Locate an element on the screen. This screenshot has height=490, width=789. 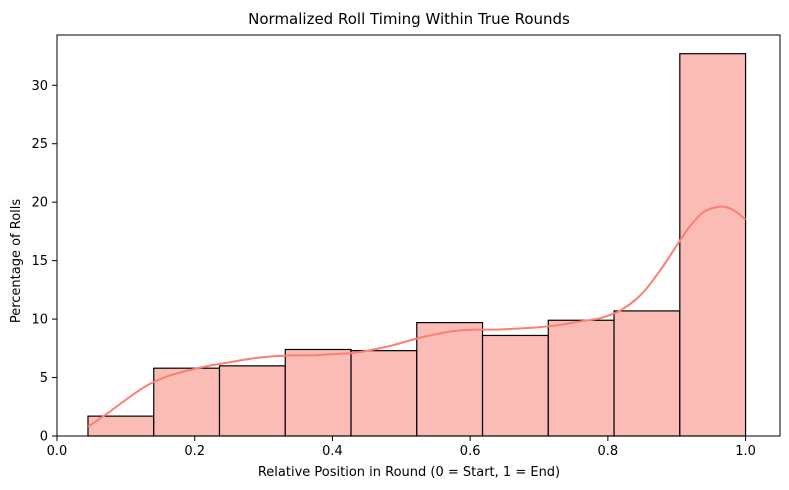
x-tick-label-1: 0.2 is located at coordinates (194, 451).